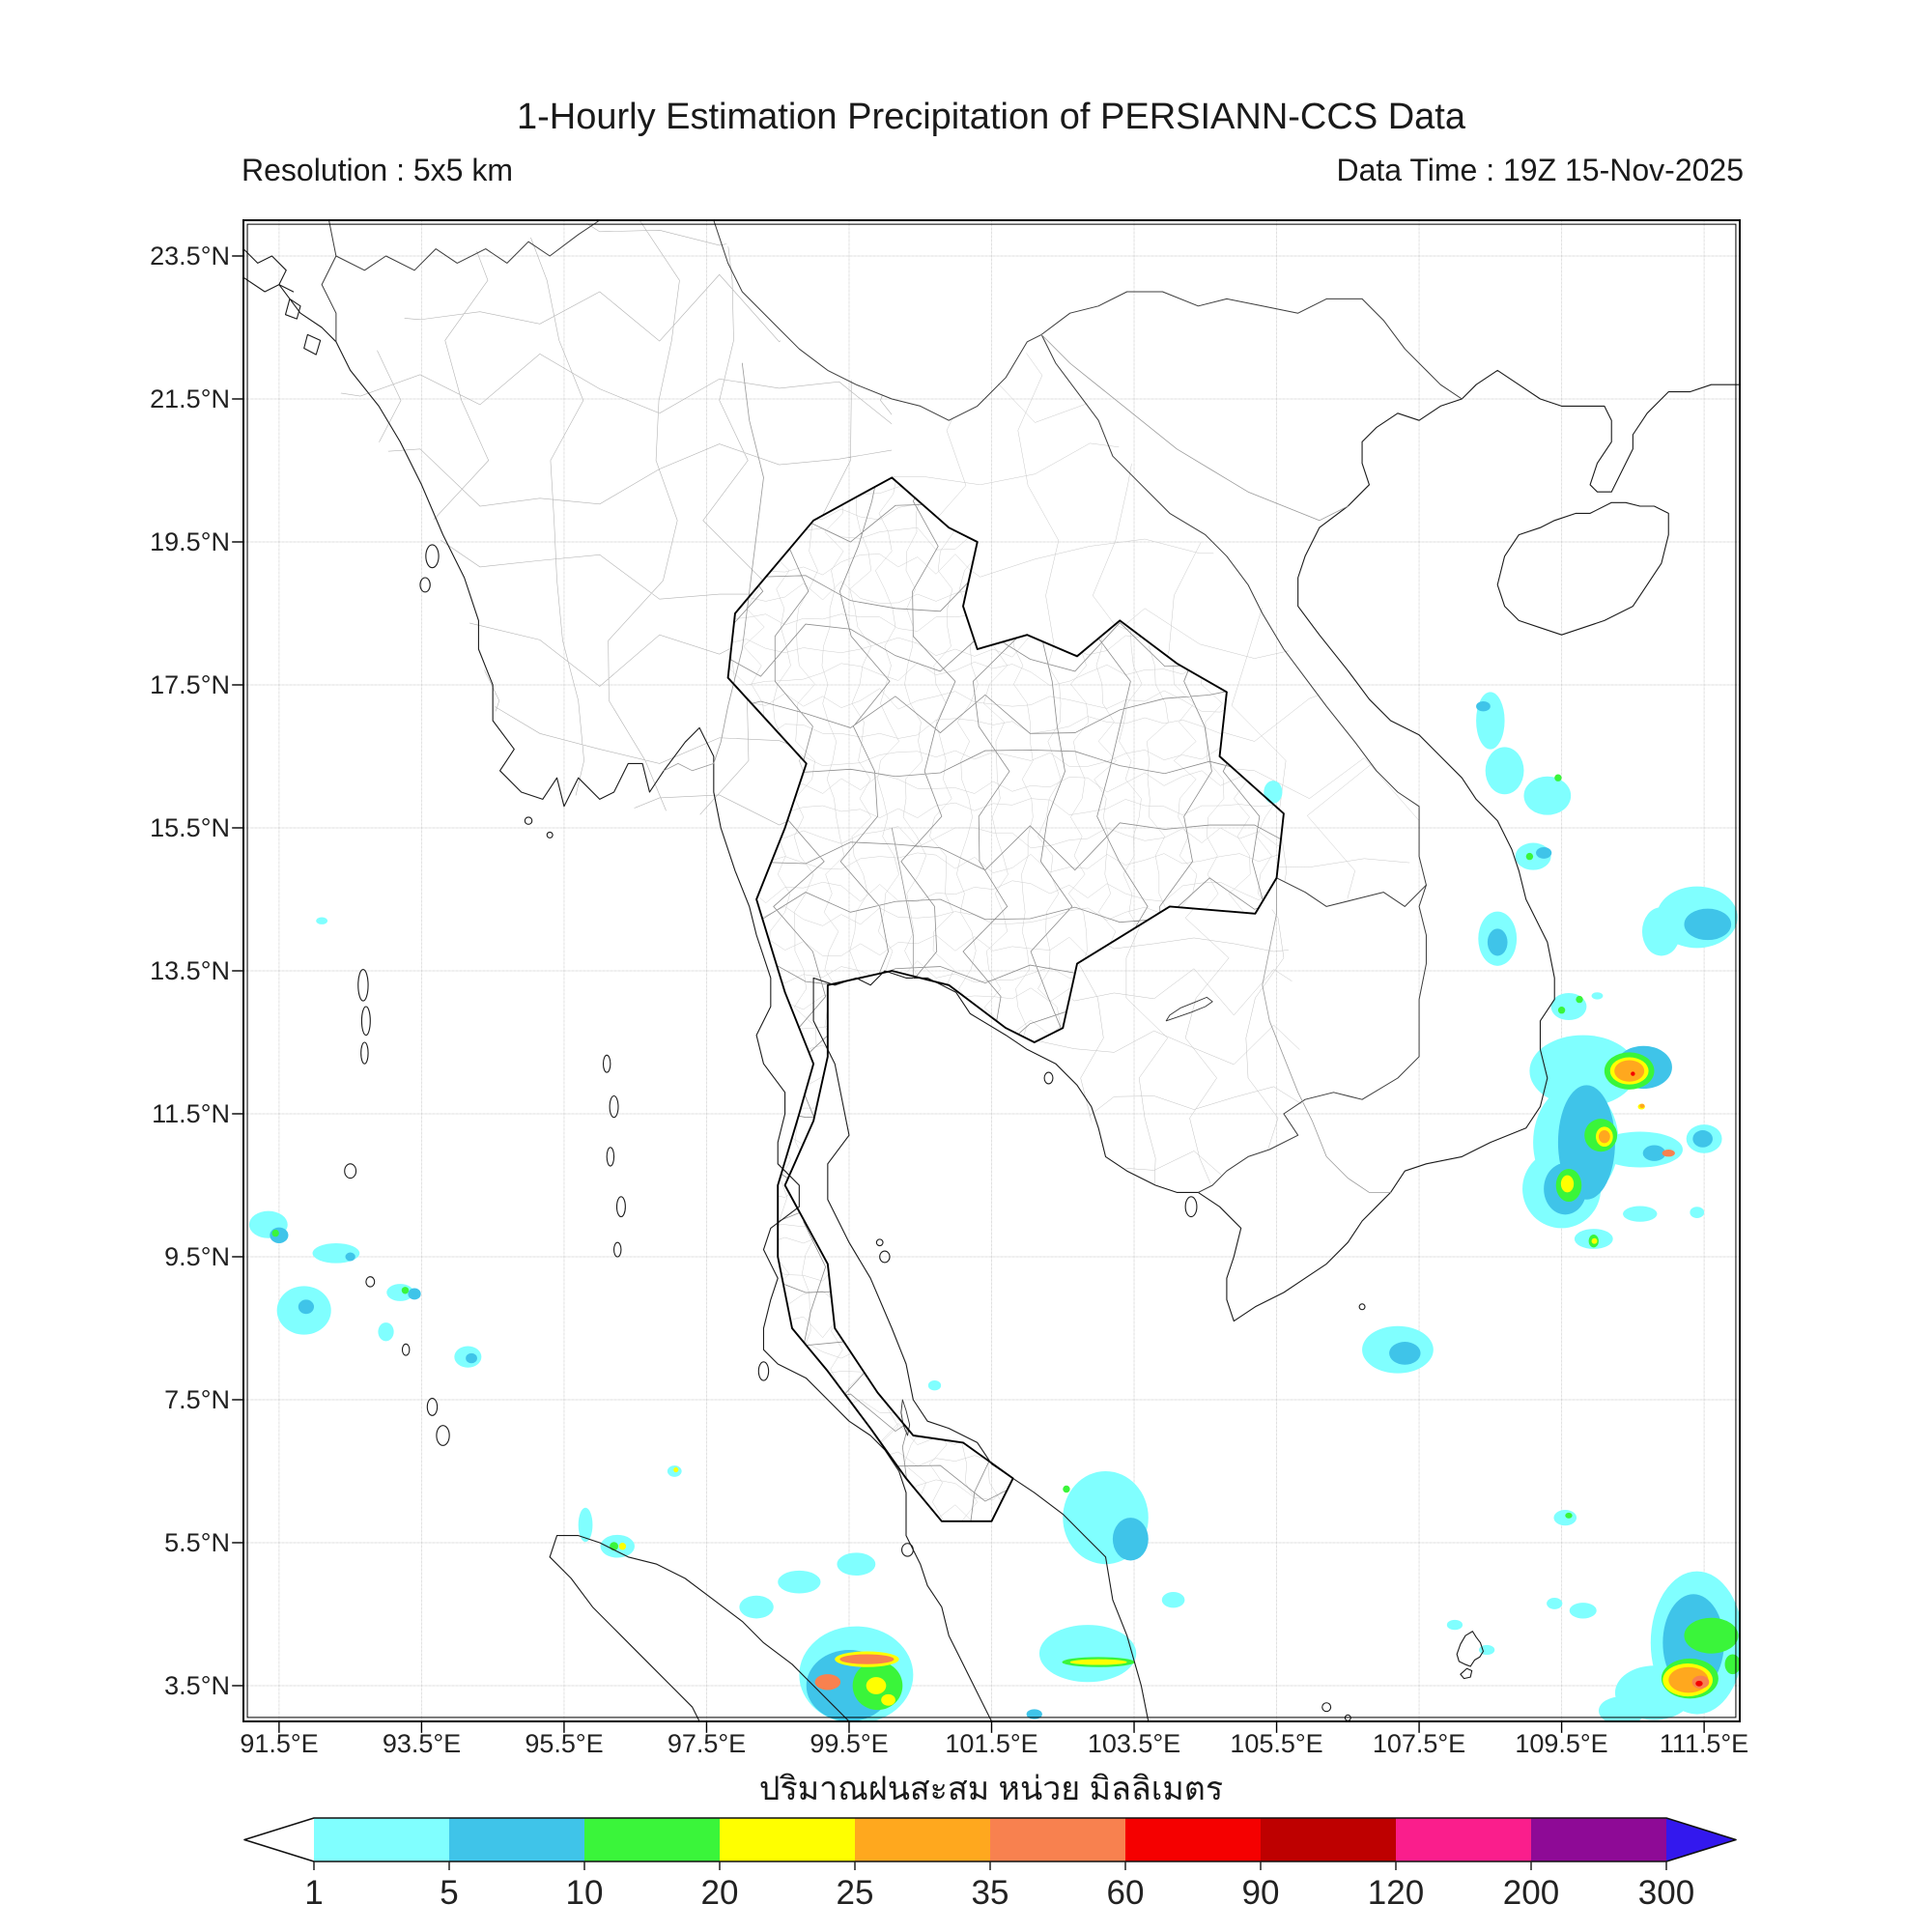 This screenshot has height=1932, width=1932. I want to click on precip-cell-35mm, so click(867, 1659).